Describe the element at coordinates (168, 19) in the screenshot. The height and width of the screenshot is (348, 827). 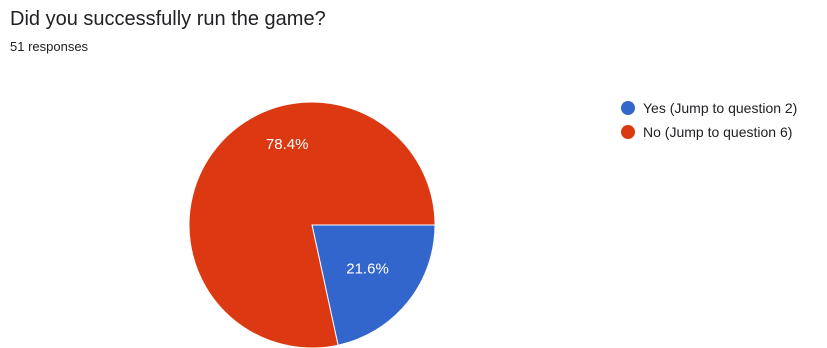
I see `question-title: Did you successfully run the game?` at that location.